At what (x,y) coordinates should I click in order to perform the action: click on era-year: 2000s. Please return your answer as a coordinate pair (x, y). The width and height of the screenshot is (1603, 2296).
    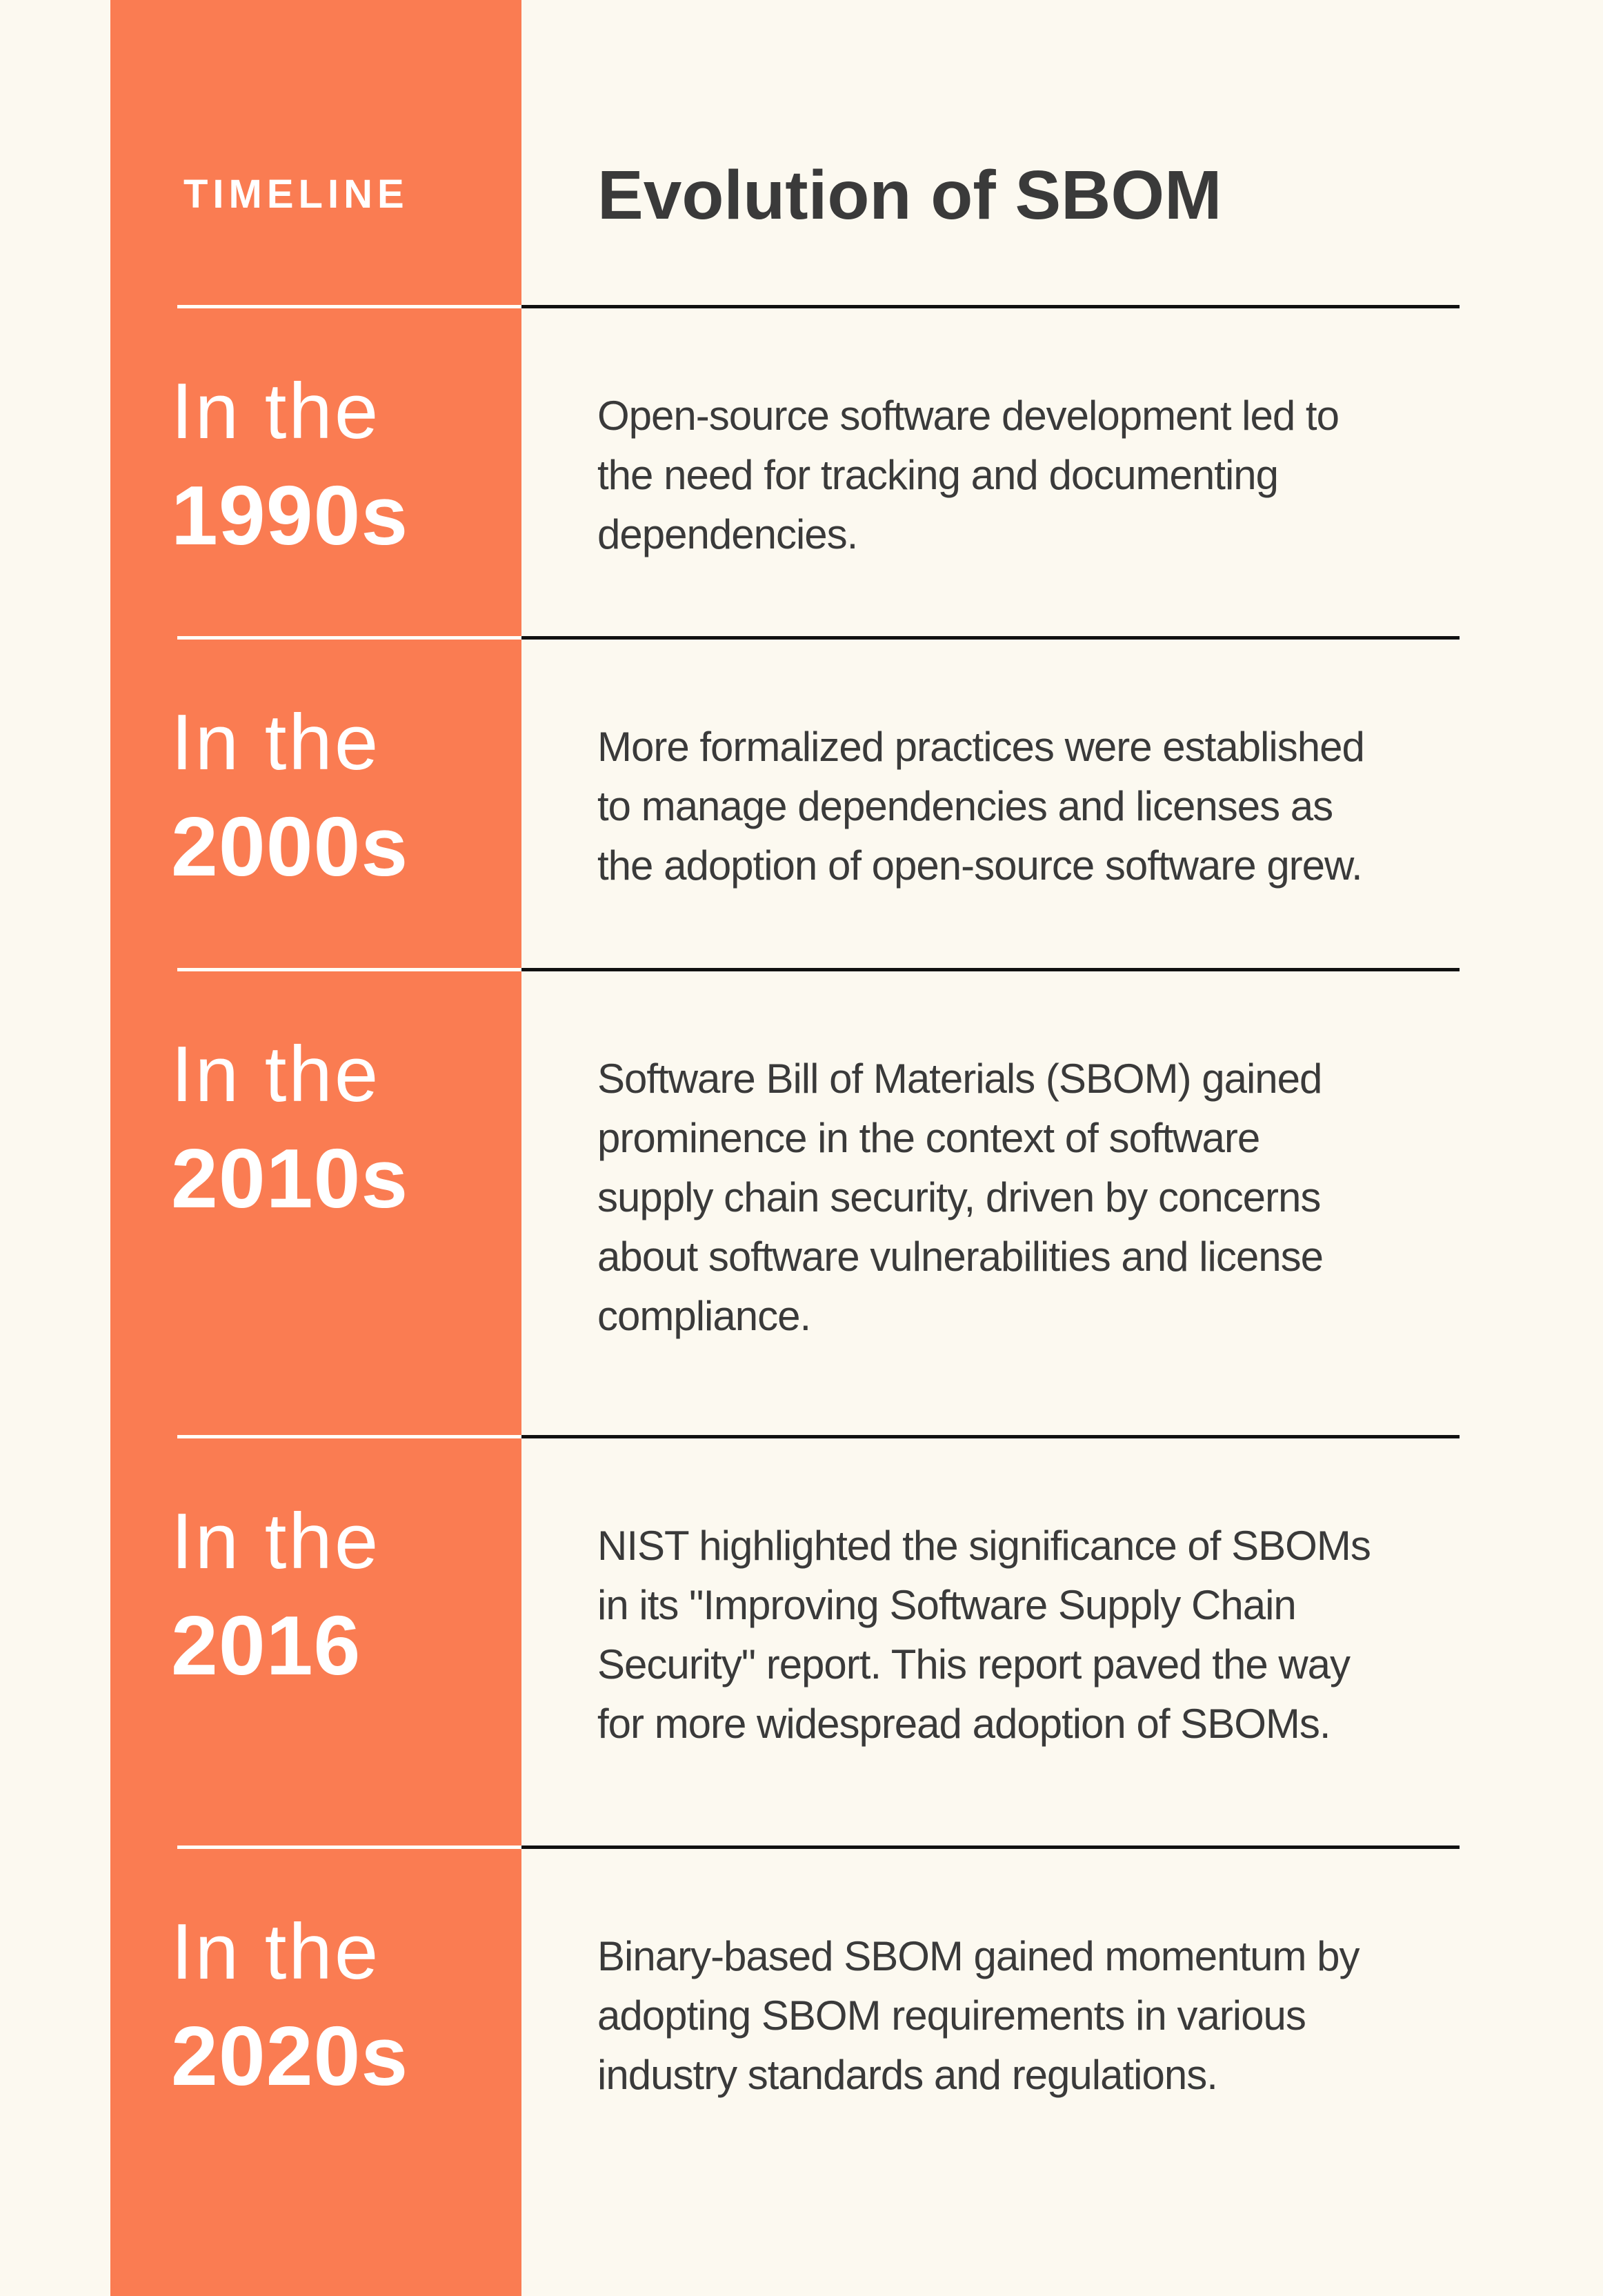
    Looking at the image, I should click on (290, 846).